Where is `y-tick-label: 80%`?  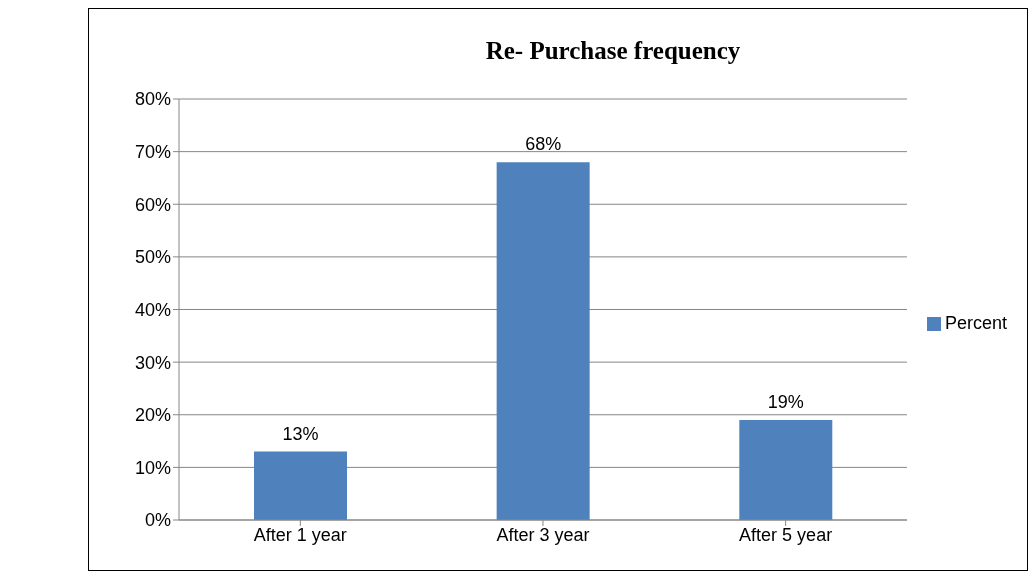
y-tick-label: 80% is located at coordinates (152, 99).